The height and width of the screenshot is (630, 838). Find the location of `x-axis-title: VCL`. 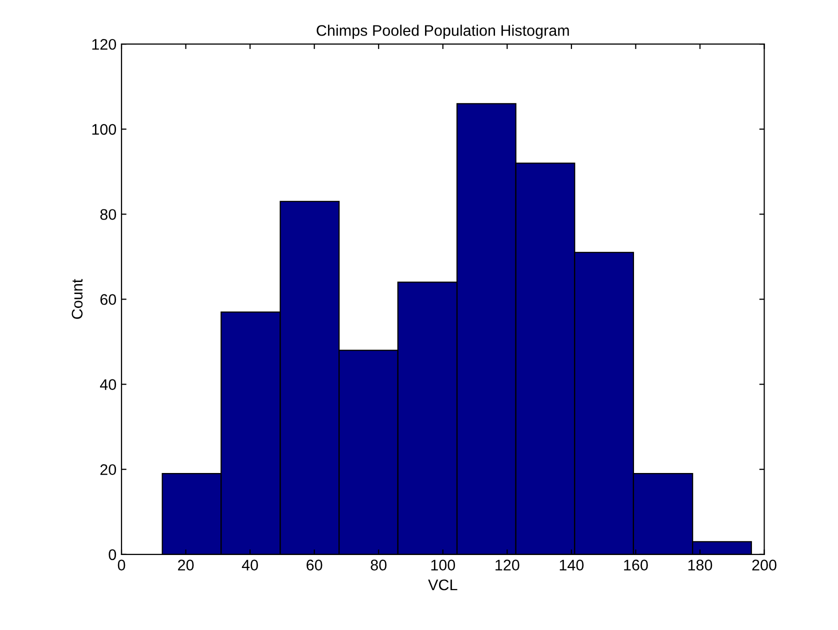

x-axis-title: VCL is located at coordinates (443, 584).